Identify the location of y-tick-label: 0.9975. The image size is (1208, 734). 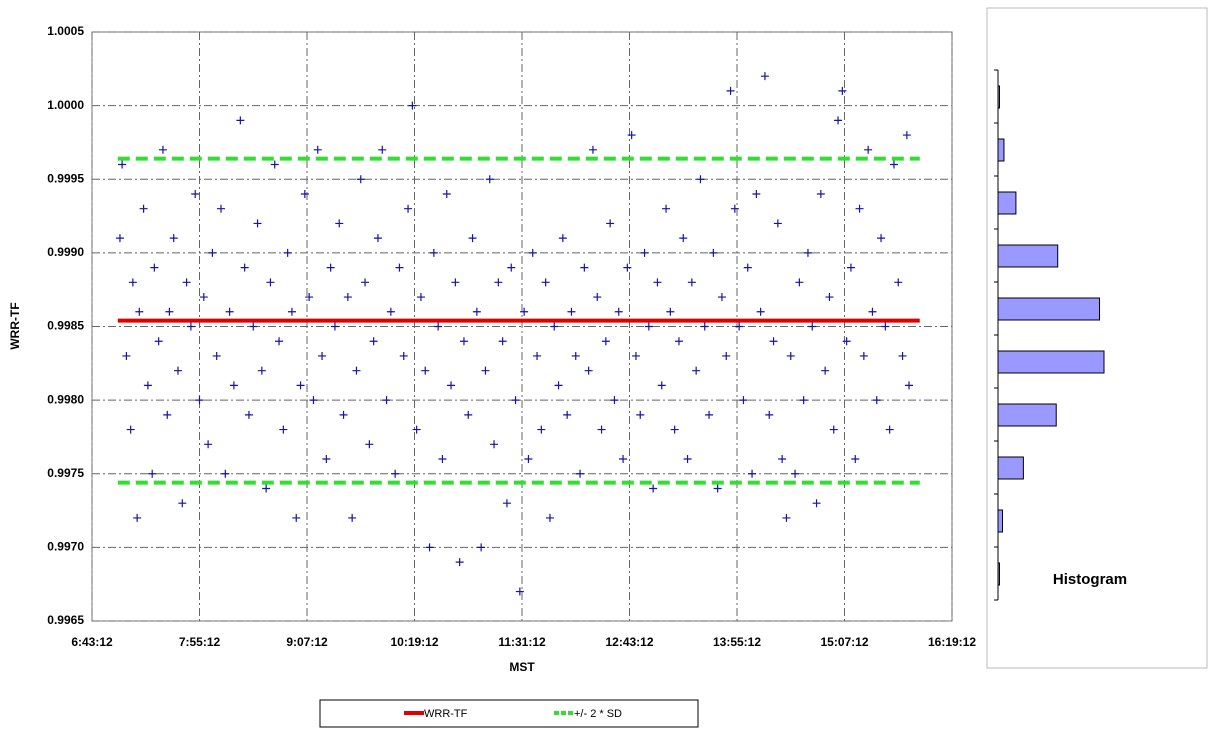
(65, 473).